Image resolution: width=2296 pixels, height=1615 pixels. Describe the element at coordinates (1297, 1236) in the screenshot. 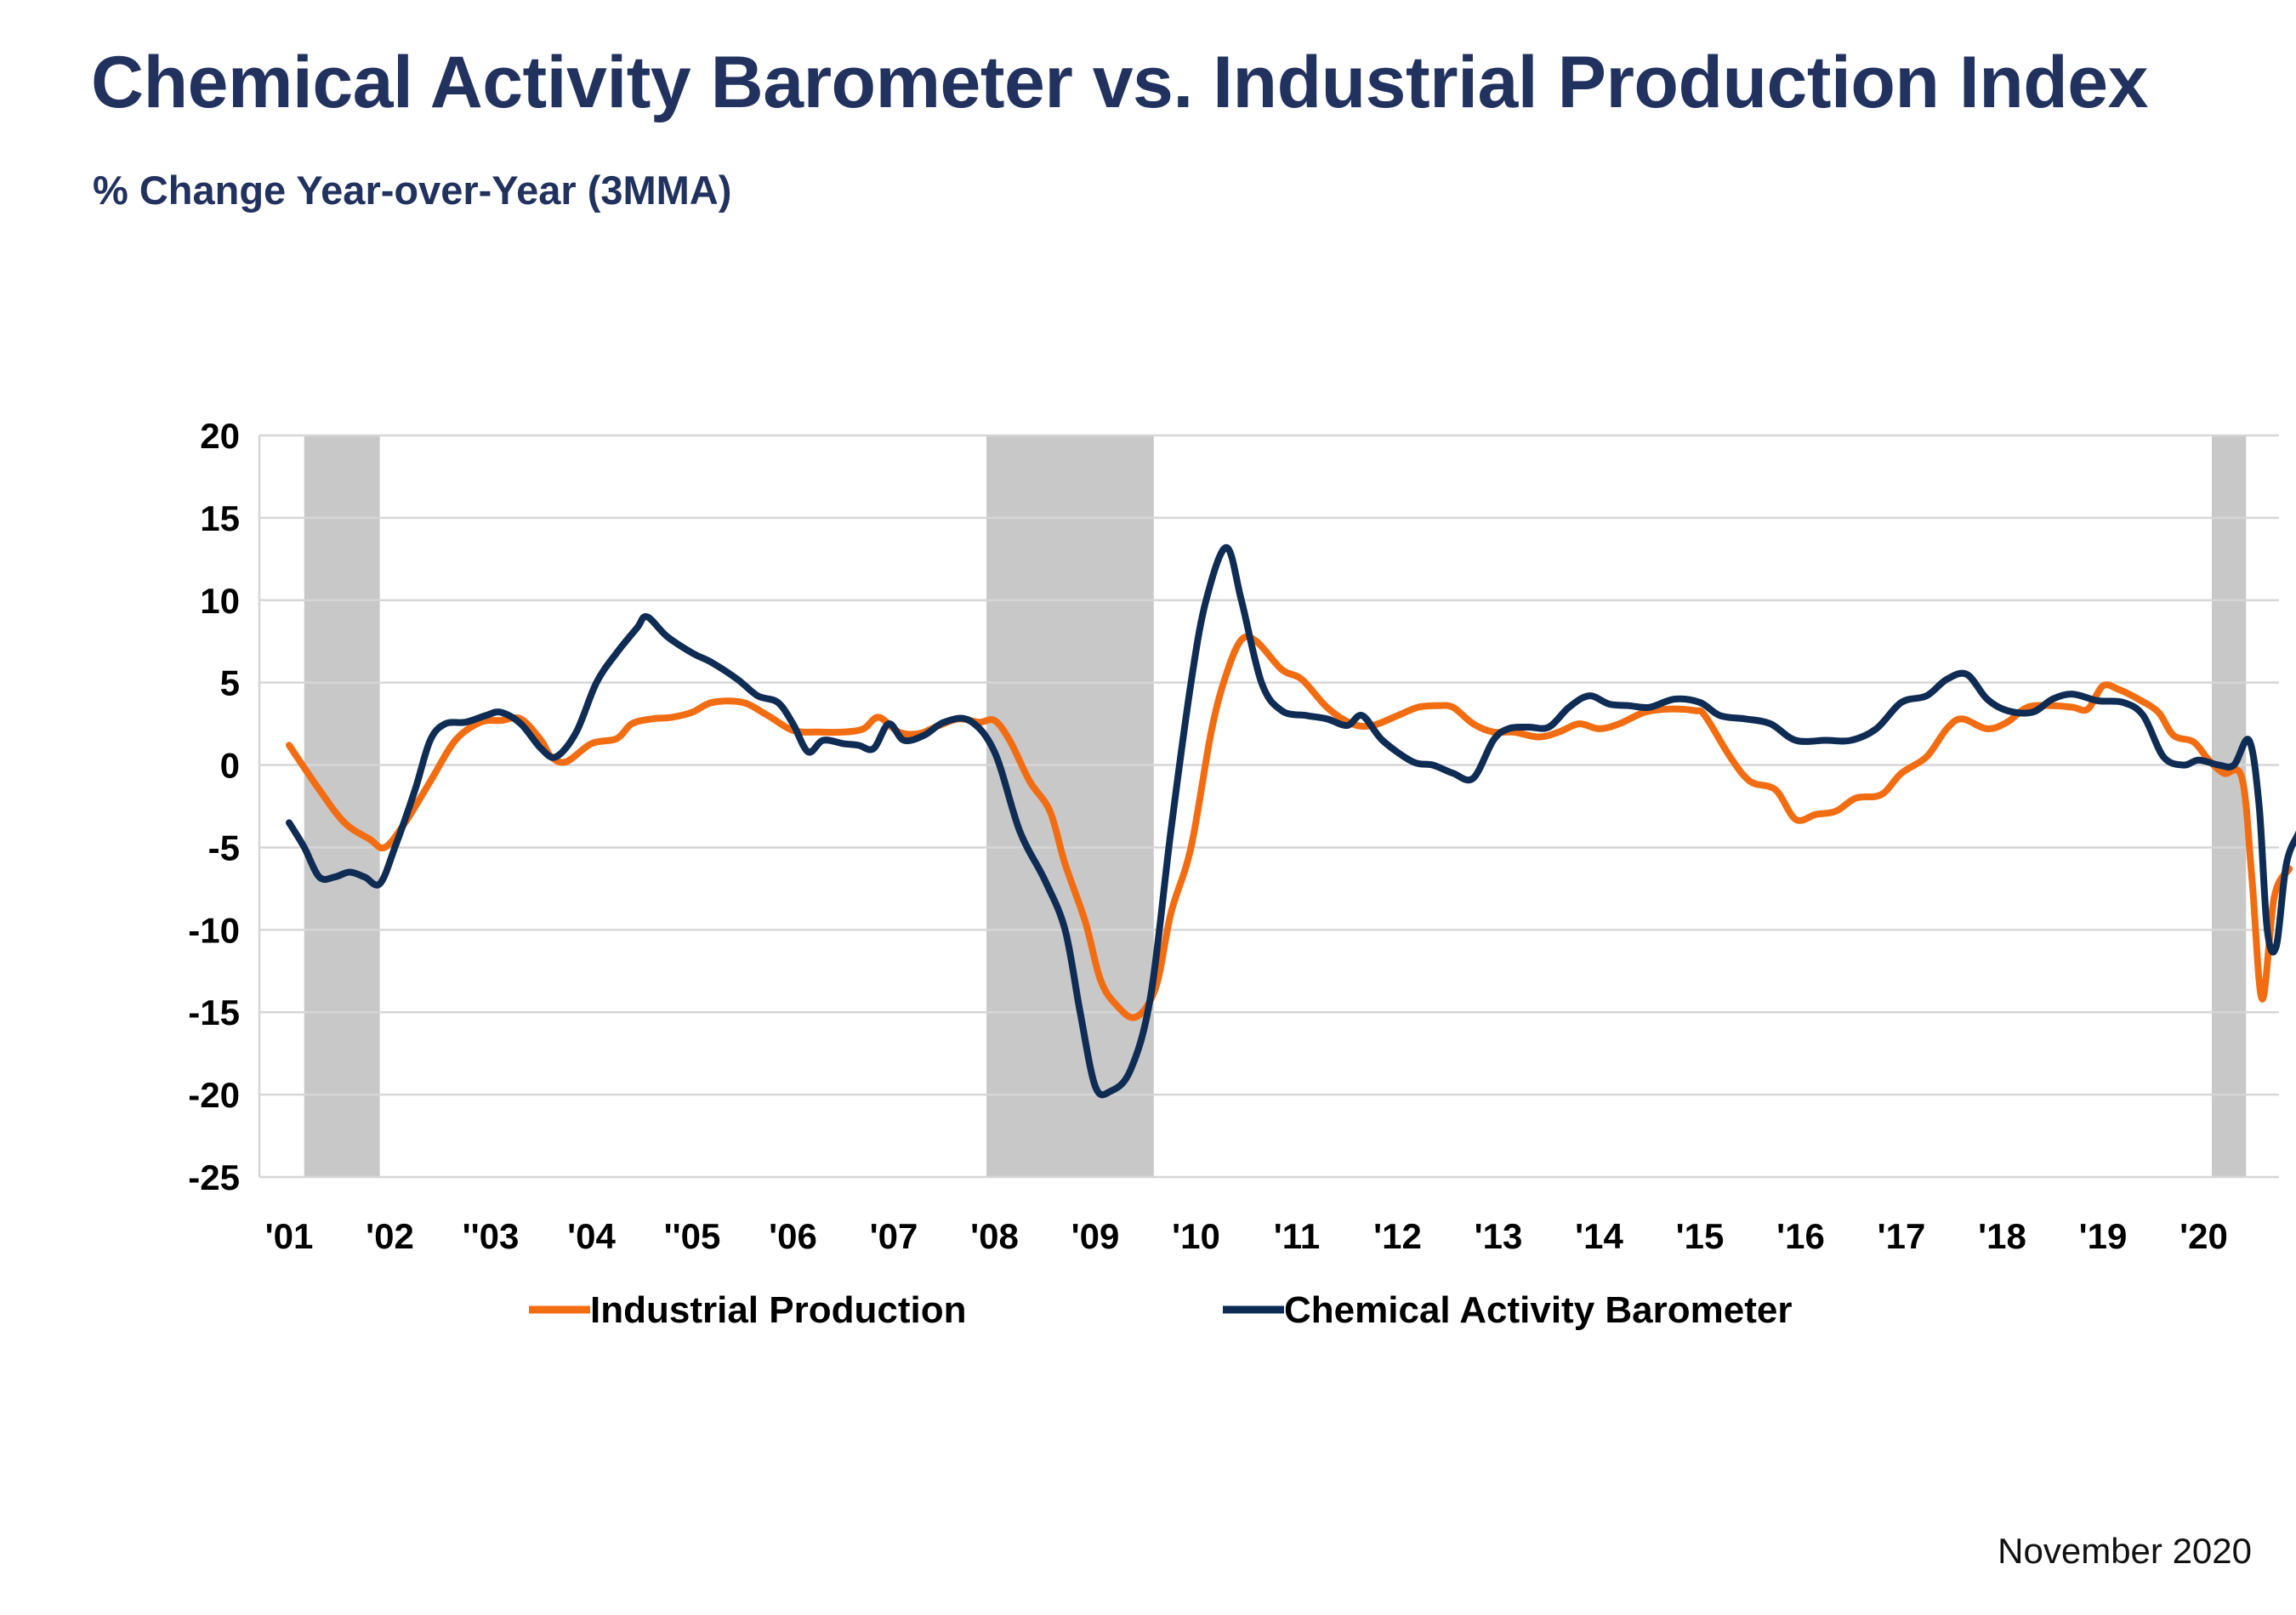

I see `x-tick-label: '11` at that location.